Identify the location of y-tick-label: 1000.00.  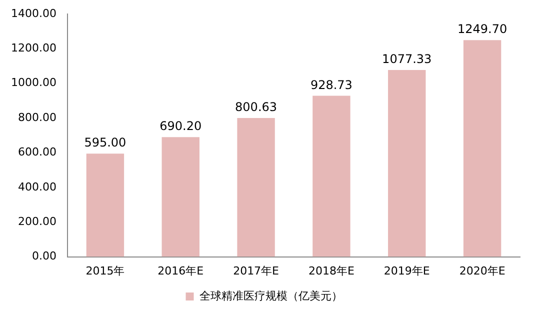
(33, 83).